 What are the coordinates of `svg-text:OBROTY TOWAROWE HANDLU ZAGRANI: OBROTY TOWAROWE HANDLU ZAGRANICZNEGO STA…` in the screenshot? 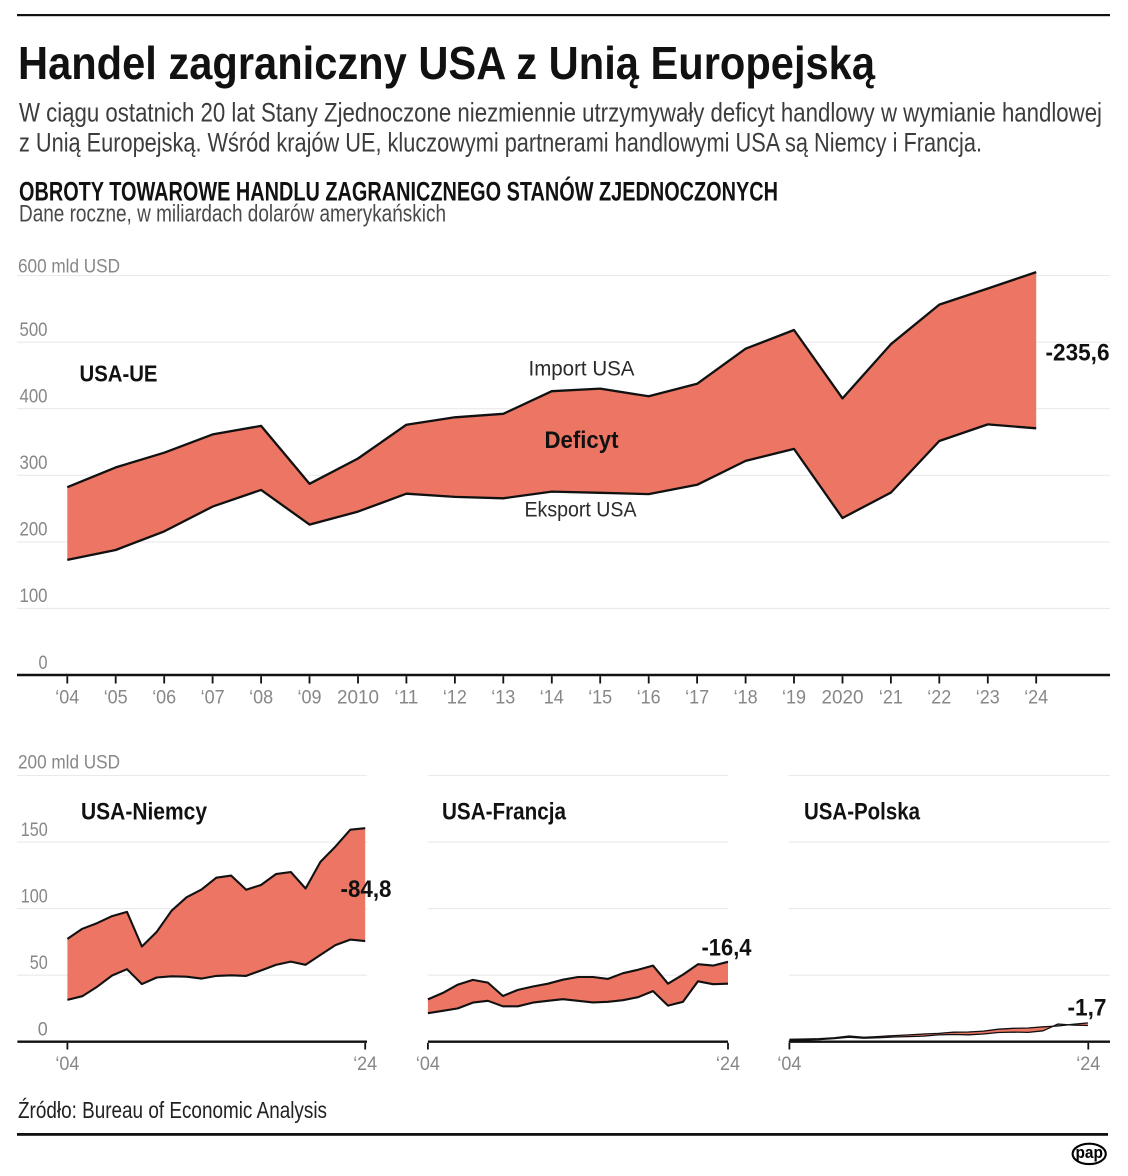 It's located at (398, 190).